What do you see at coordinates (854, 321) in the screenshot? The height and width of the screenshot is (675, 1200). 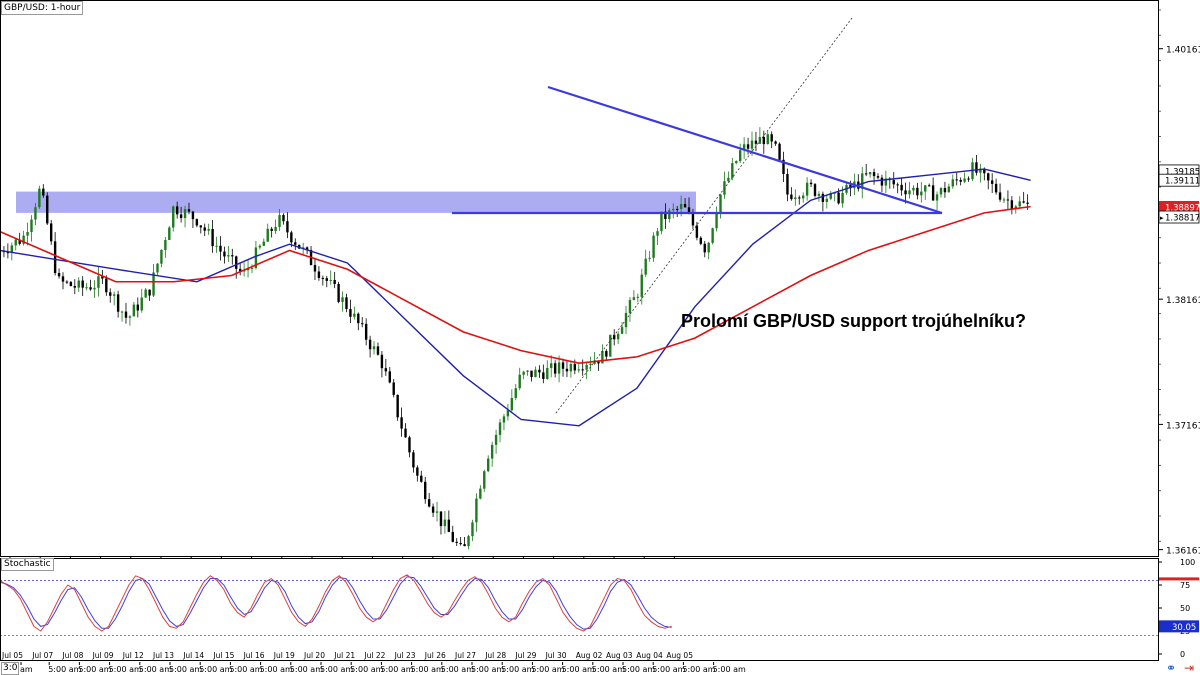 I see `chart-annotation: Prolomí GBP/USD support trojúhelníku?` at bounding box center [854, 321].